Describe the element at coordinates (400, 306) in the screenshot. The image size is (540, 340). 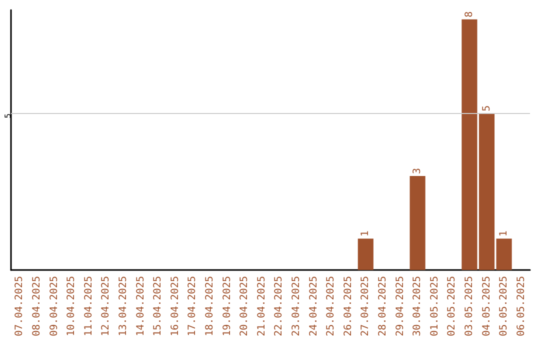
I see `x-tick-label: 29.04.2025` at that location.